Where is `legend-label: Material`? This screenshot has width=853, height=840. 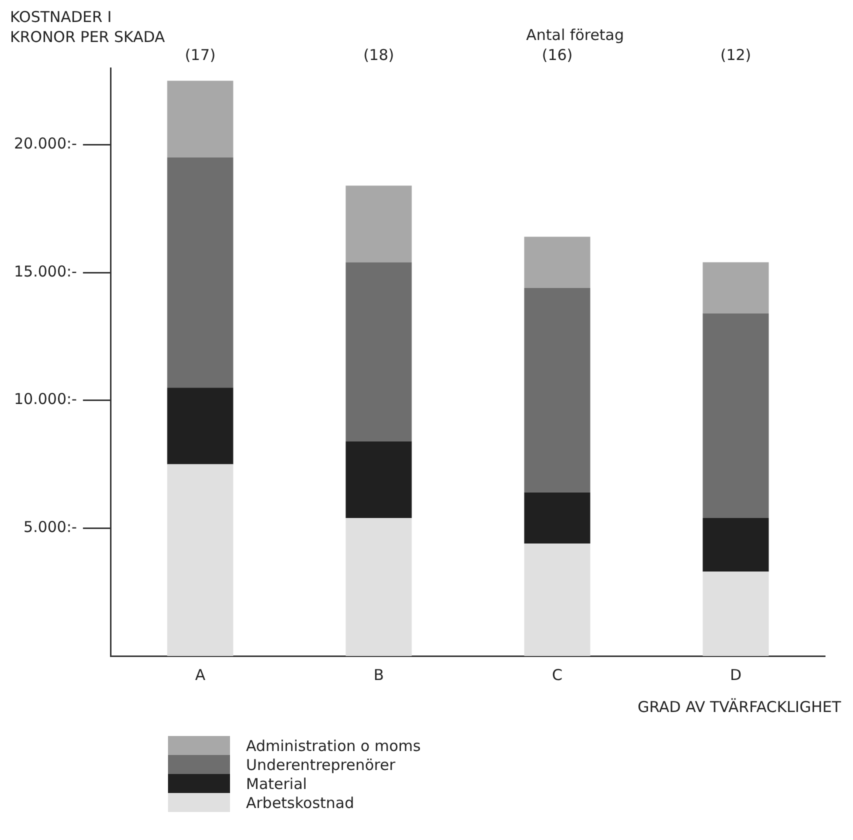 legend-label: Material is located at coordinates (276, 783).